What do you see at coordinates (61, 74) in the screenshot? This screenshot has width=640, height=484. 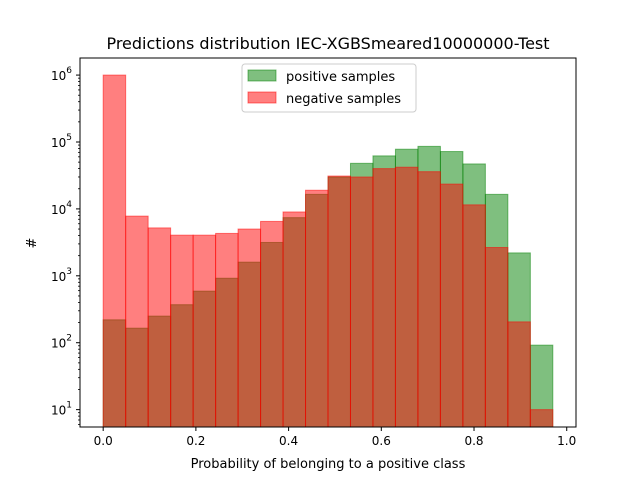 I see `y-tick-label: 10⁶` at bounding box center [61, 74].